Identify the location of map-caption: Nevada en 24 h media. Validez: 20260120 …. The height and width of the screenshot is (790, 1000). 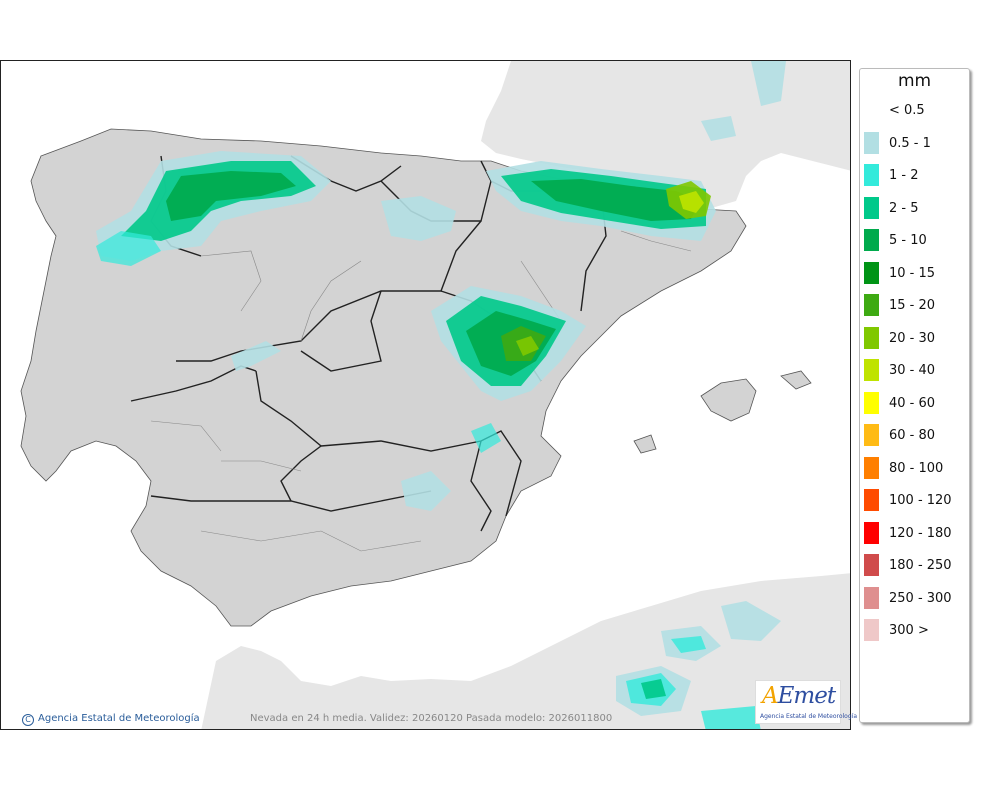
(431, 718).